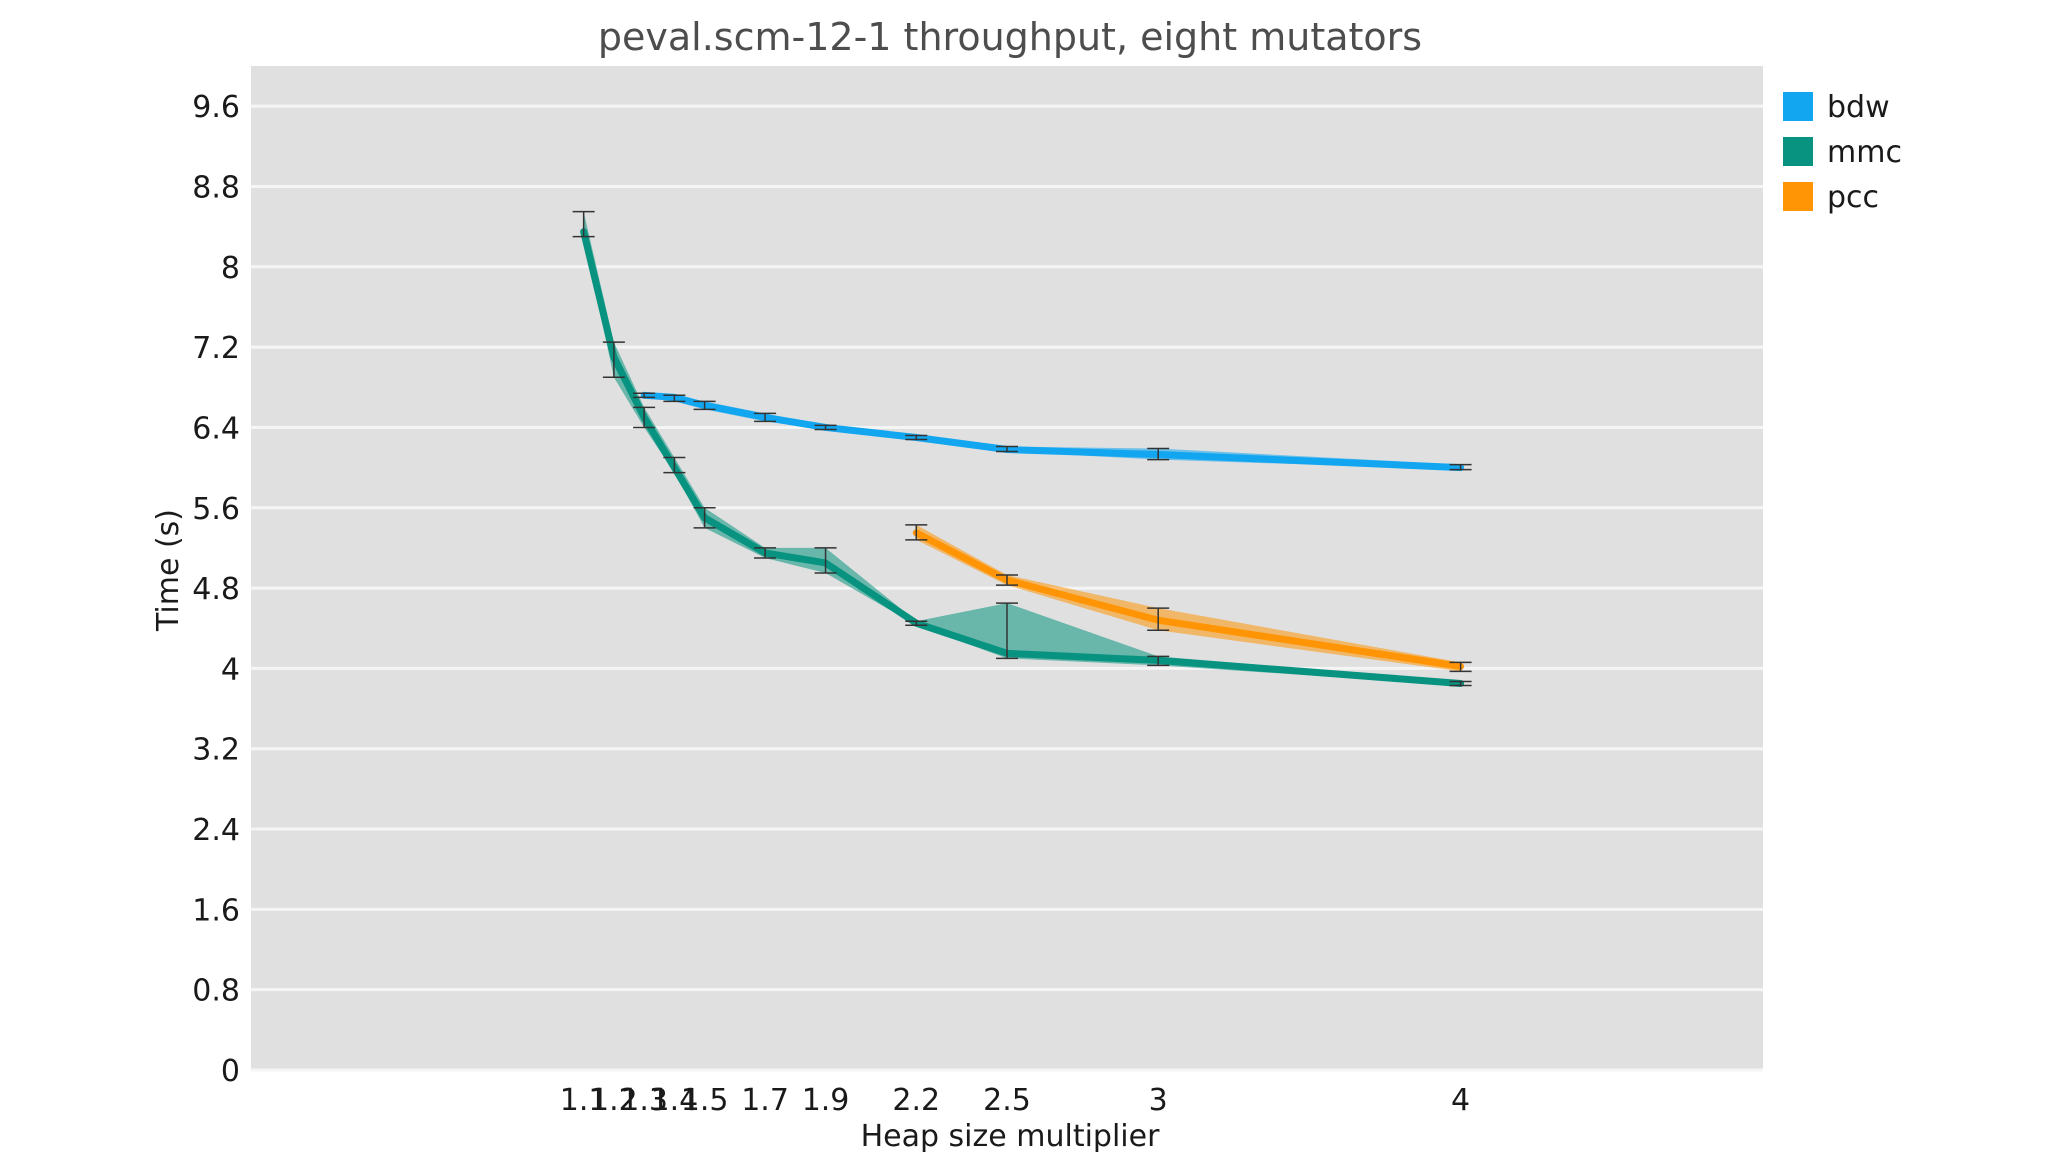 This screenshot has width=2048, height=1152. Describe the element at coordinates (826, 1100) in the screenshot. I see `x-tick-label: 1.9` at that location.